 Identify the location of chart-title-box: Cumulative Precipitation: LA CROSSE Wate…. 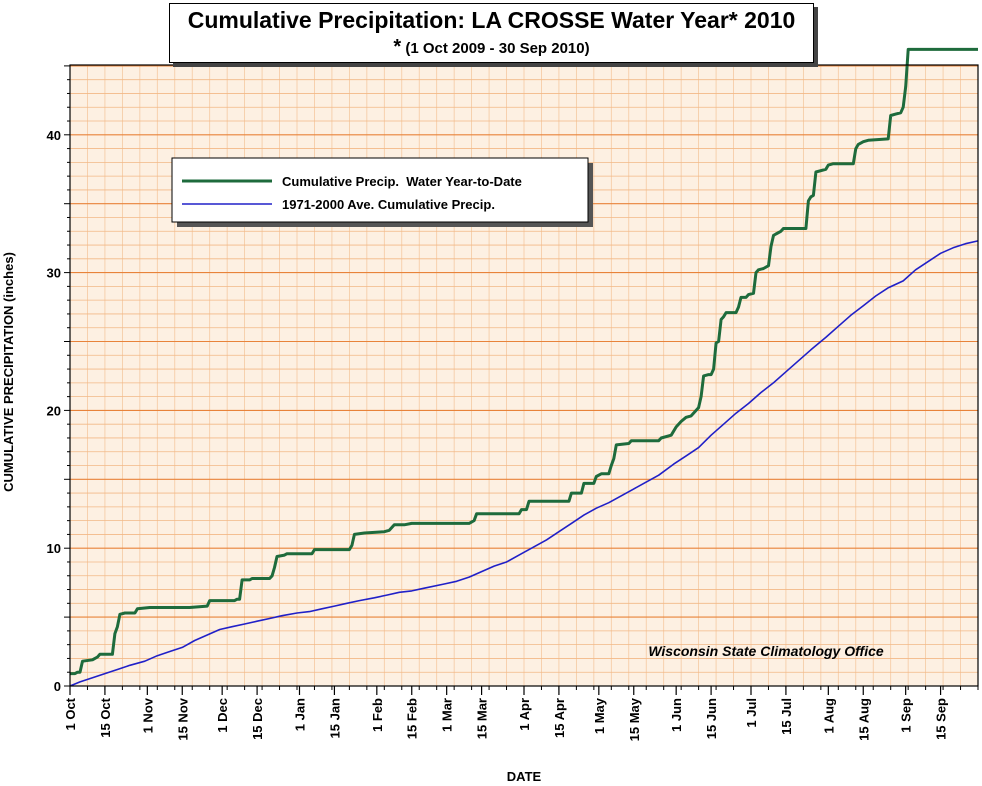
(491, 33).